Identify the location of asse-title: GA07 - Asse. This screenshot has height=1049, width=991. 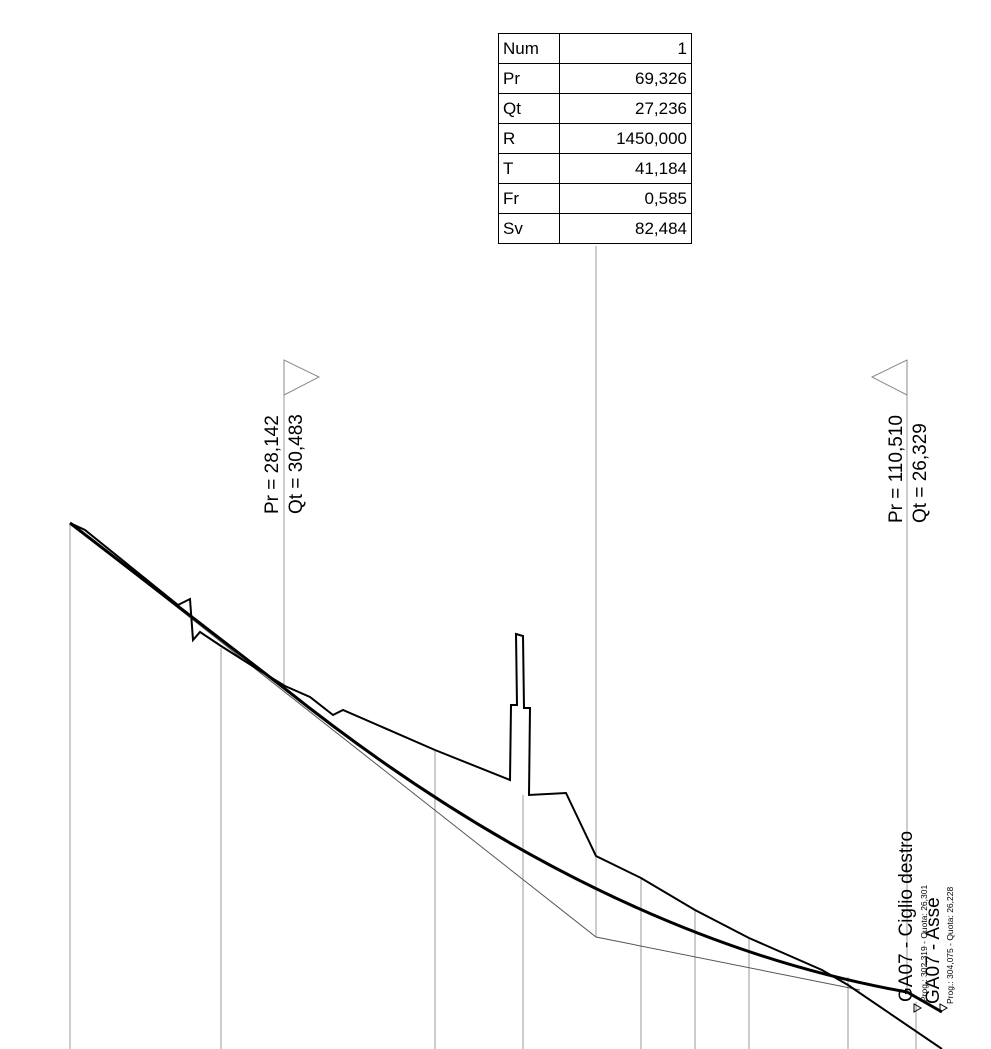
(933, 950).